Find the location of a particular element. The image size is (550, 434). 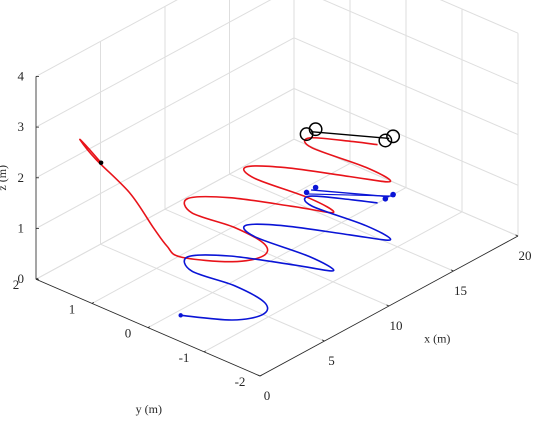

x-tick-label: 15 is located at coordinates (460, 290).